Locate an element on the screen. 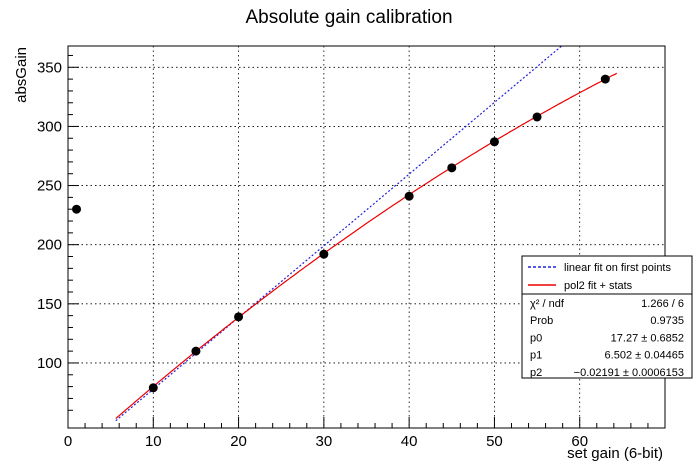 This screenshot has height=475, width=698. y-tick-label: 200 is located at coordinates (49, 245).